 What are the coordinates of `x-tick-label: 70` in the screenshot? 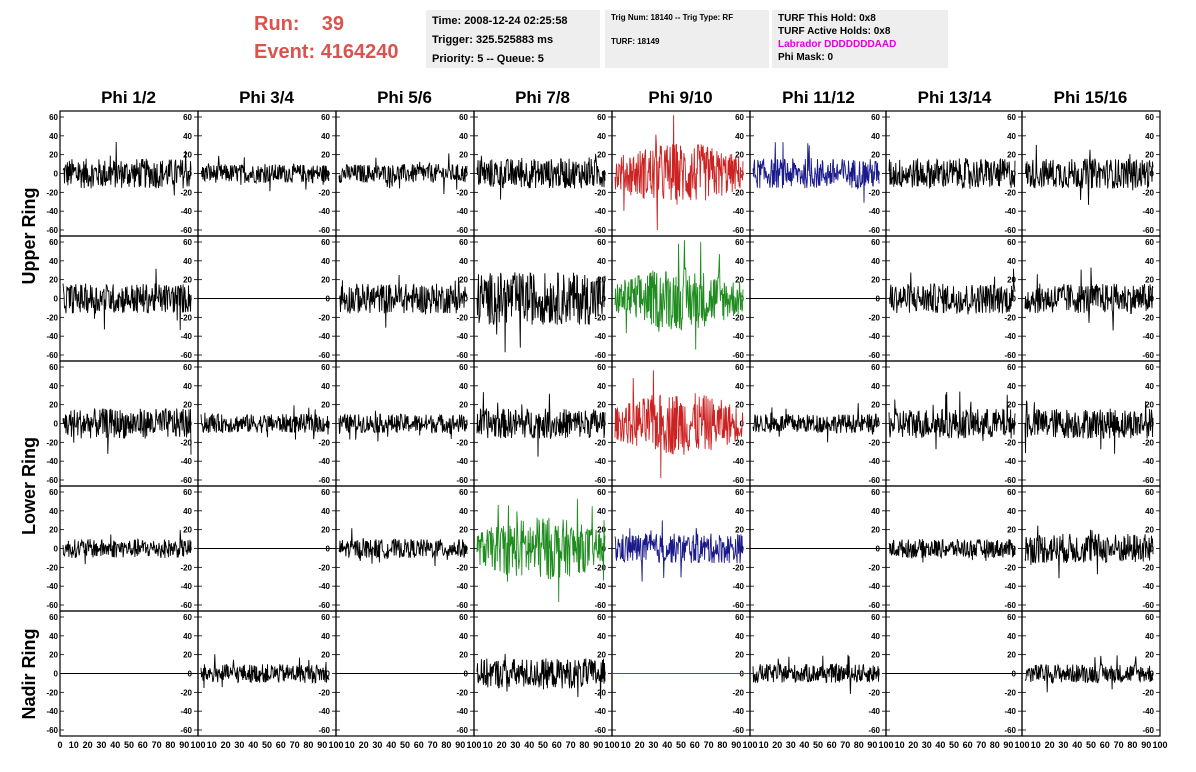 It's located at (157, 745).